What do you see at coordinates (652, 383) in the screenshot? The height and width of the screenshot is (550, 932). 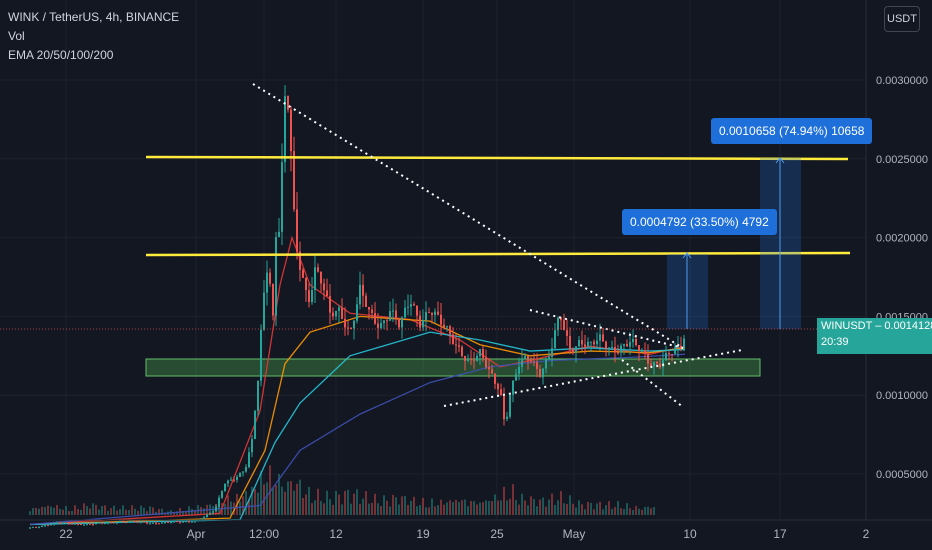 I see `wedge-lower-trendline` at bounding box center [652, 383].